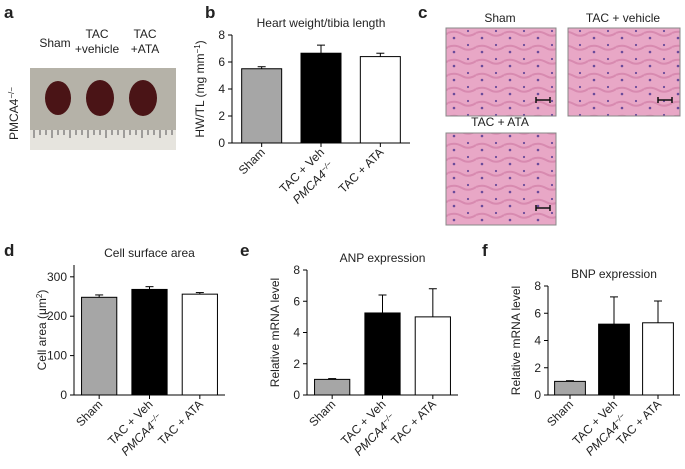 The width and height of the screenshot is (685, 469). What do you see at coordinates (14, 113) in the screenshot?
I see `genotype-label: PMCA4−/−` at bounding box center [14, 113].